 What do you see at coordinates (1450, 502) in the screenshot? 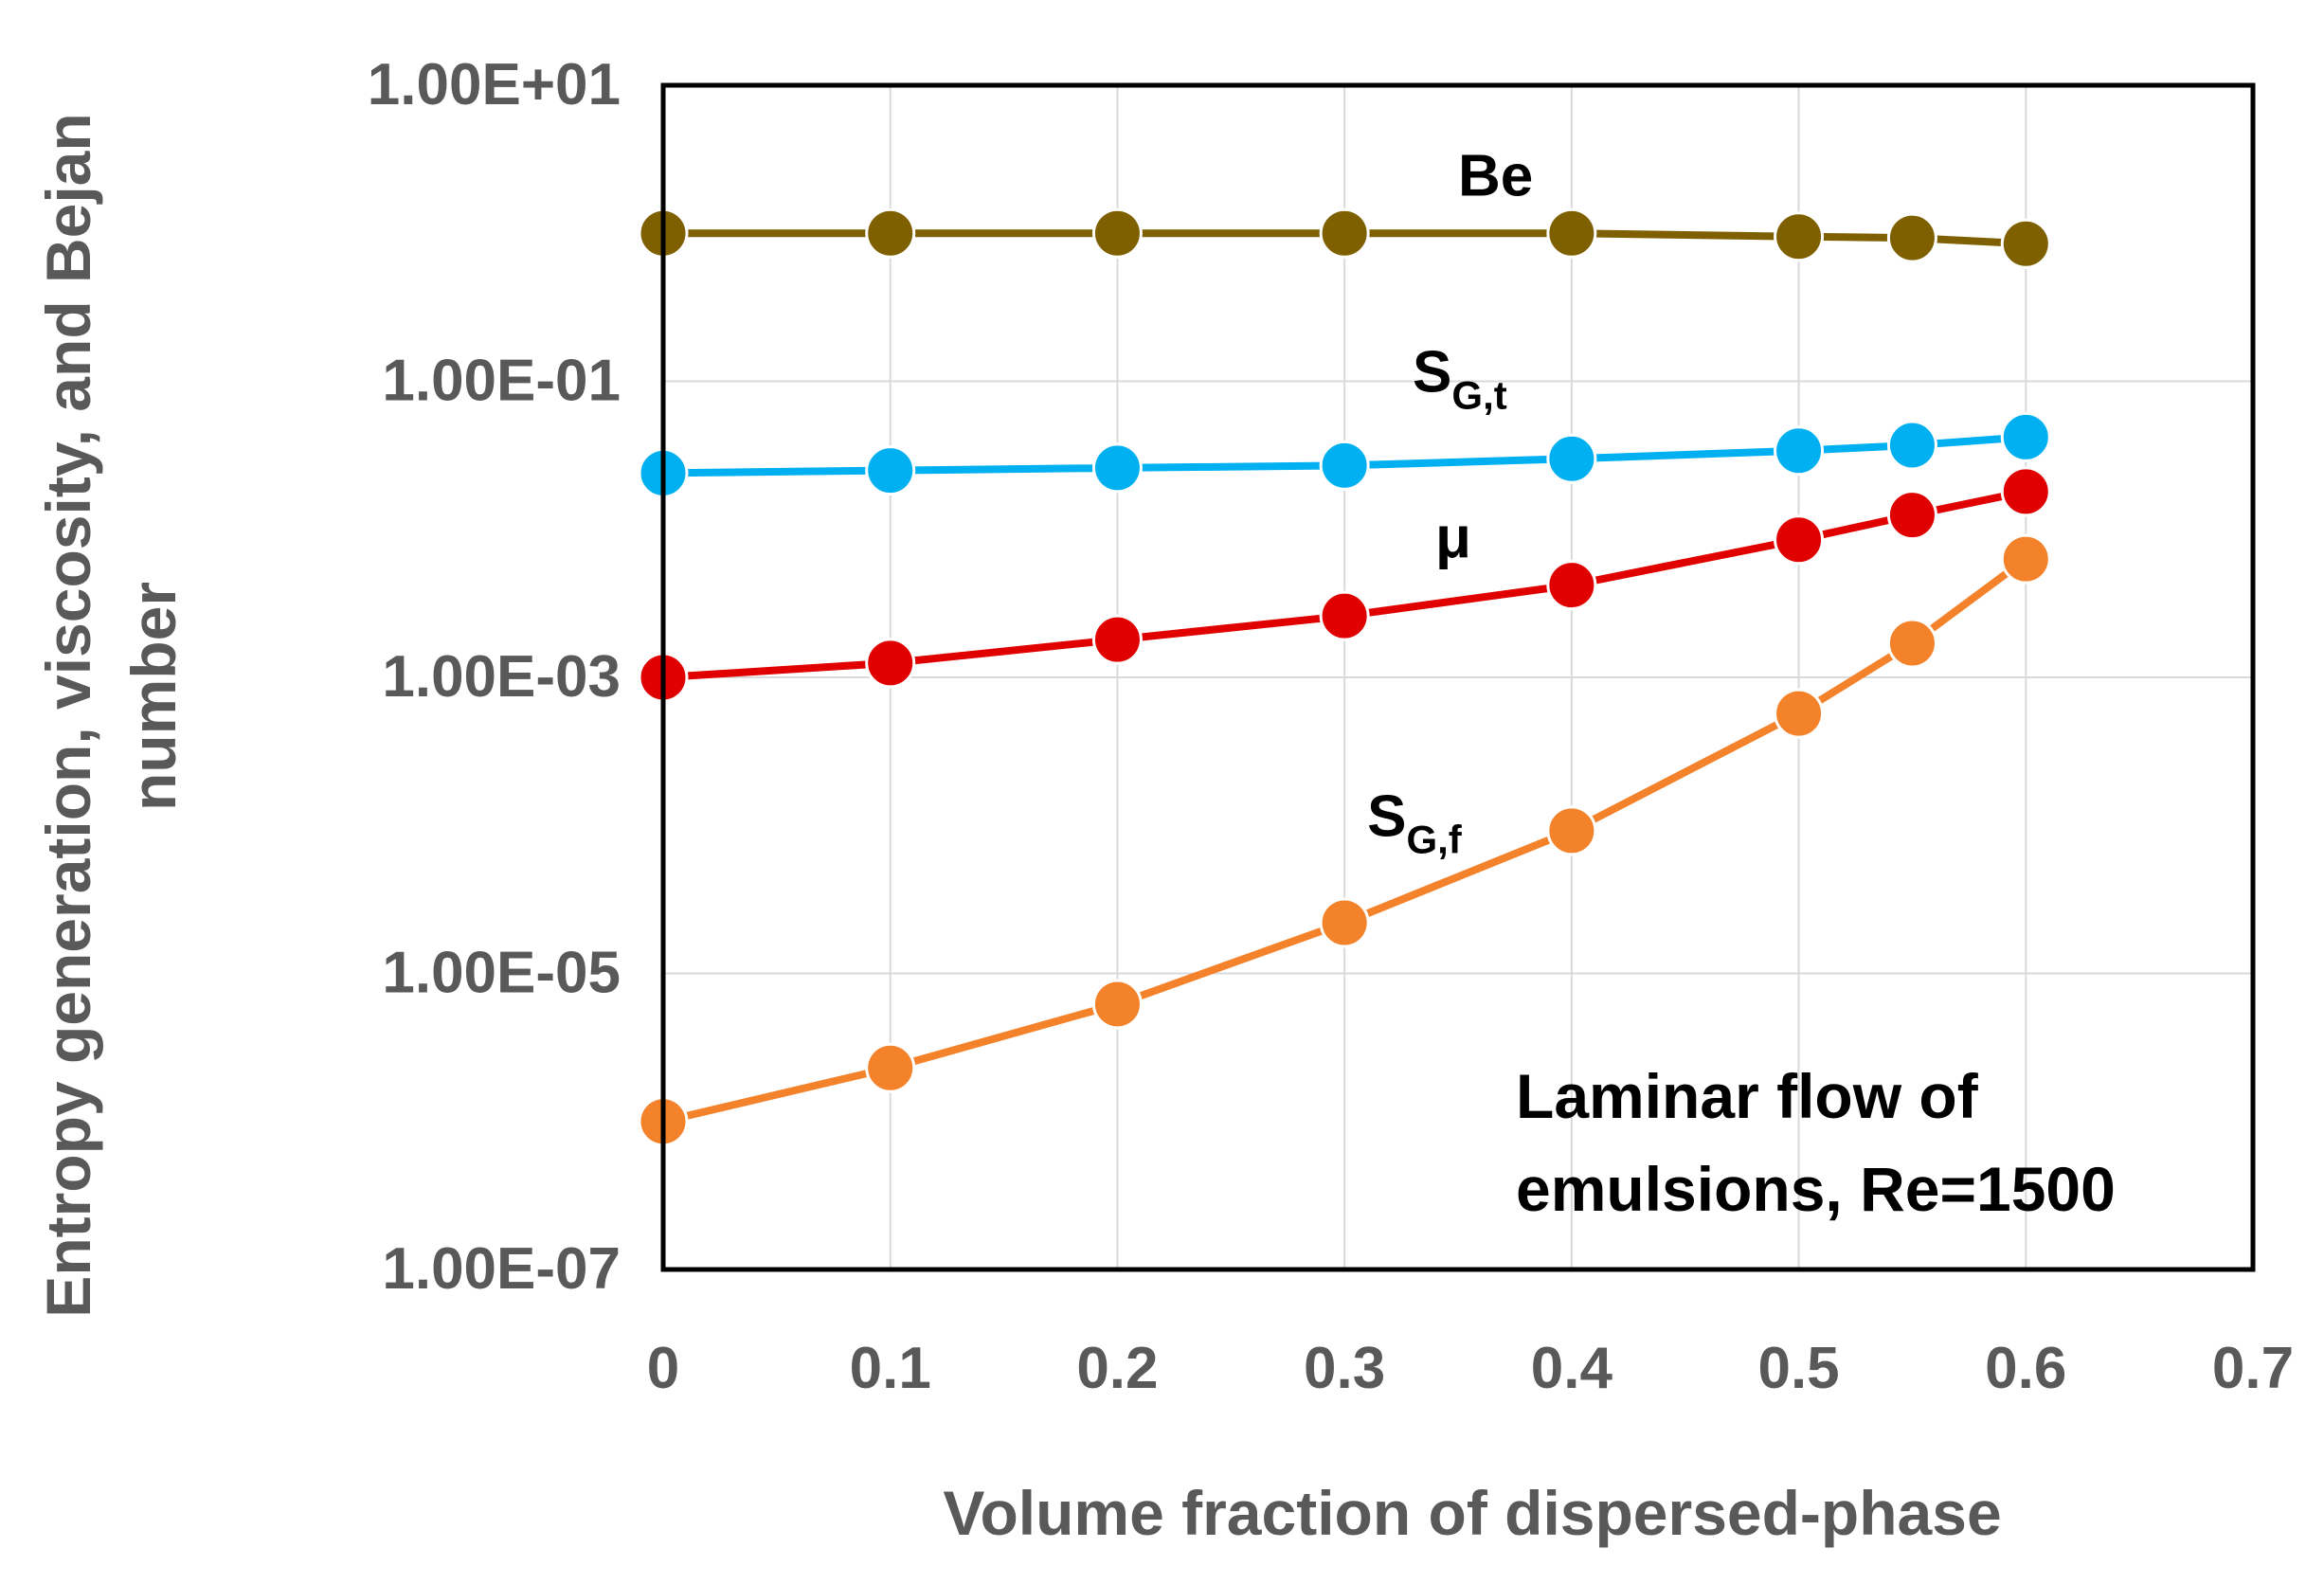
I see `series-labels: Be SG,t μ SG,f` at bounding box center [1450, 502].